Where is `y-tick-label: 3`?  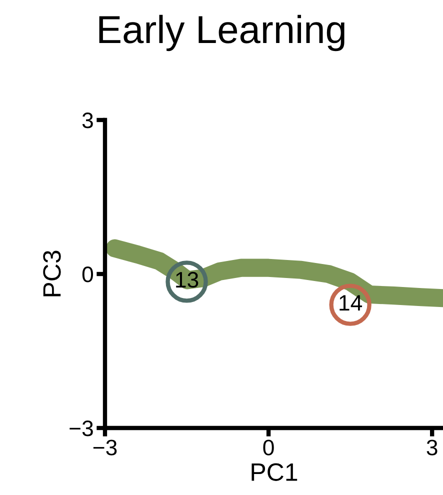 y-tick-label: 3 is located at coordinates (87, 120).